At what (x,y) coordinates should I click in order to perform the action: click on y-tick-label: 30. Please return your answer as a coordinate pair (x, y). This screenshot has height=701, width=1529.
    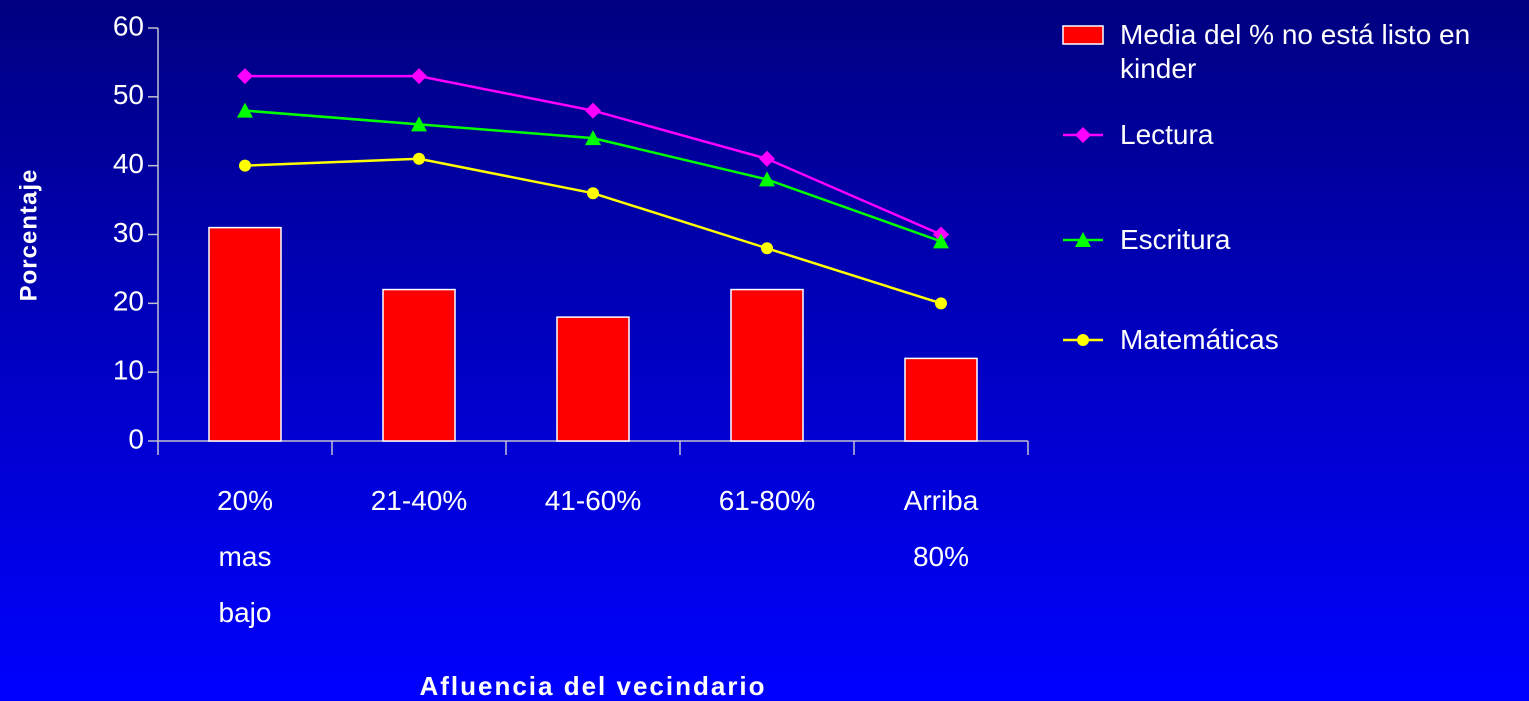
    Looking at the image, I should click on (128, 232).